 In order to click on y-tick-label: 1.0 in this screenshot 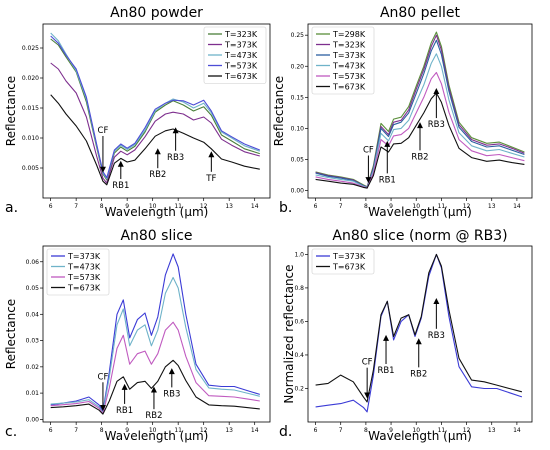, I will do `click(299, 254)`.